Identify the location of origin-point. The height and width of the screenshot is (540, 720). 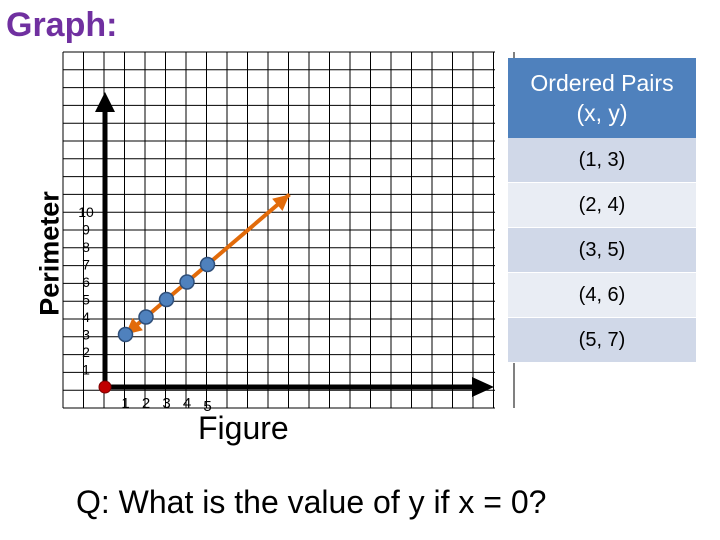
(105, 387).